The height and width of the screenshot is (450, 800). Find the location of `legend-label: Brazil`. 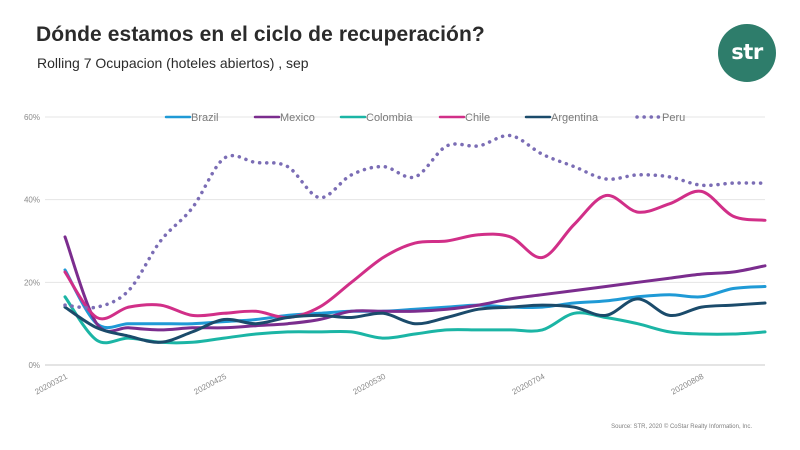

legend-label: Brazil is located at coordinates (205, 118).